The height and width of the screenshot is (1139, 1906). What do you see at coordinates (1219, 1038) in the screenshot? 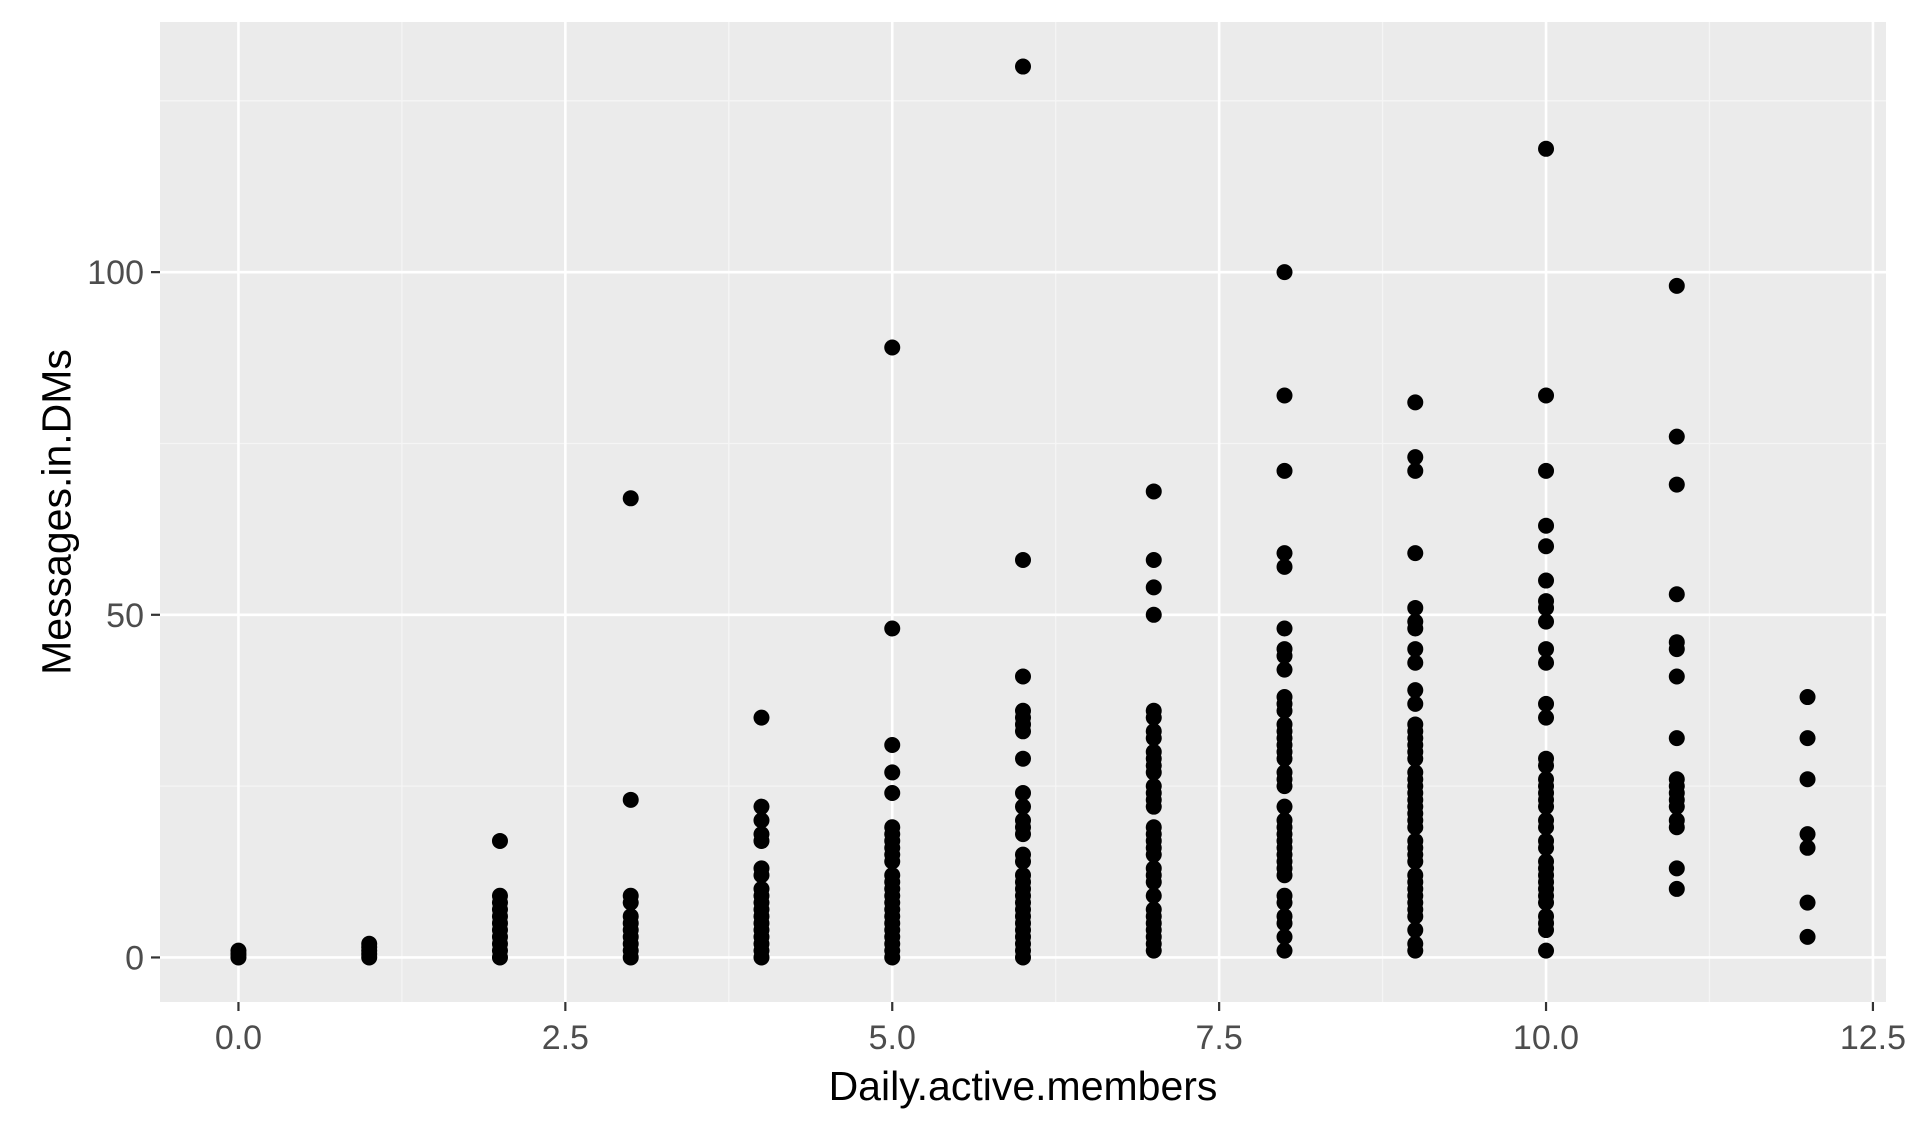
I see `x-tick-label: 7.5` at bounding box center [1219, 1038].